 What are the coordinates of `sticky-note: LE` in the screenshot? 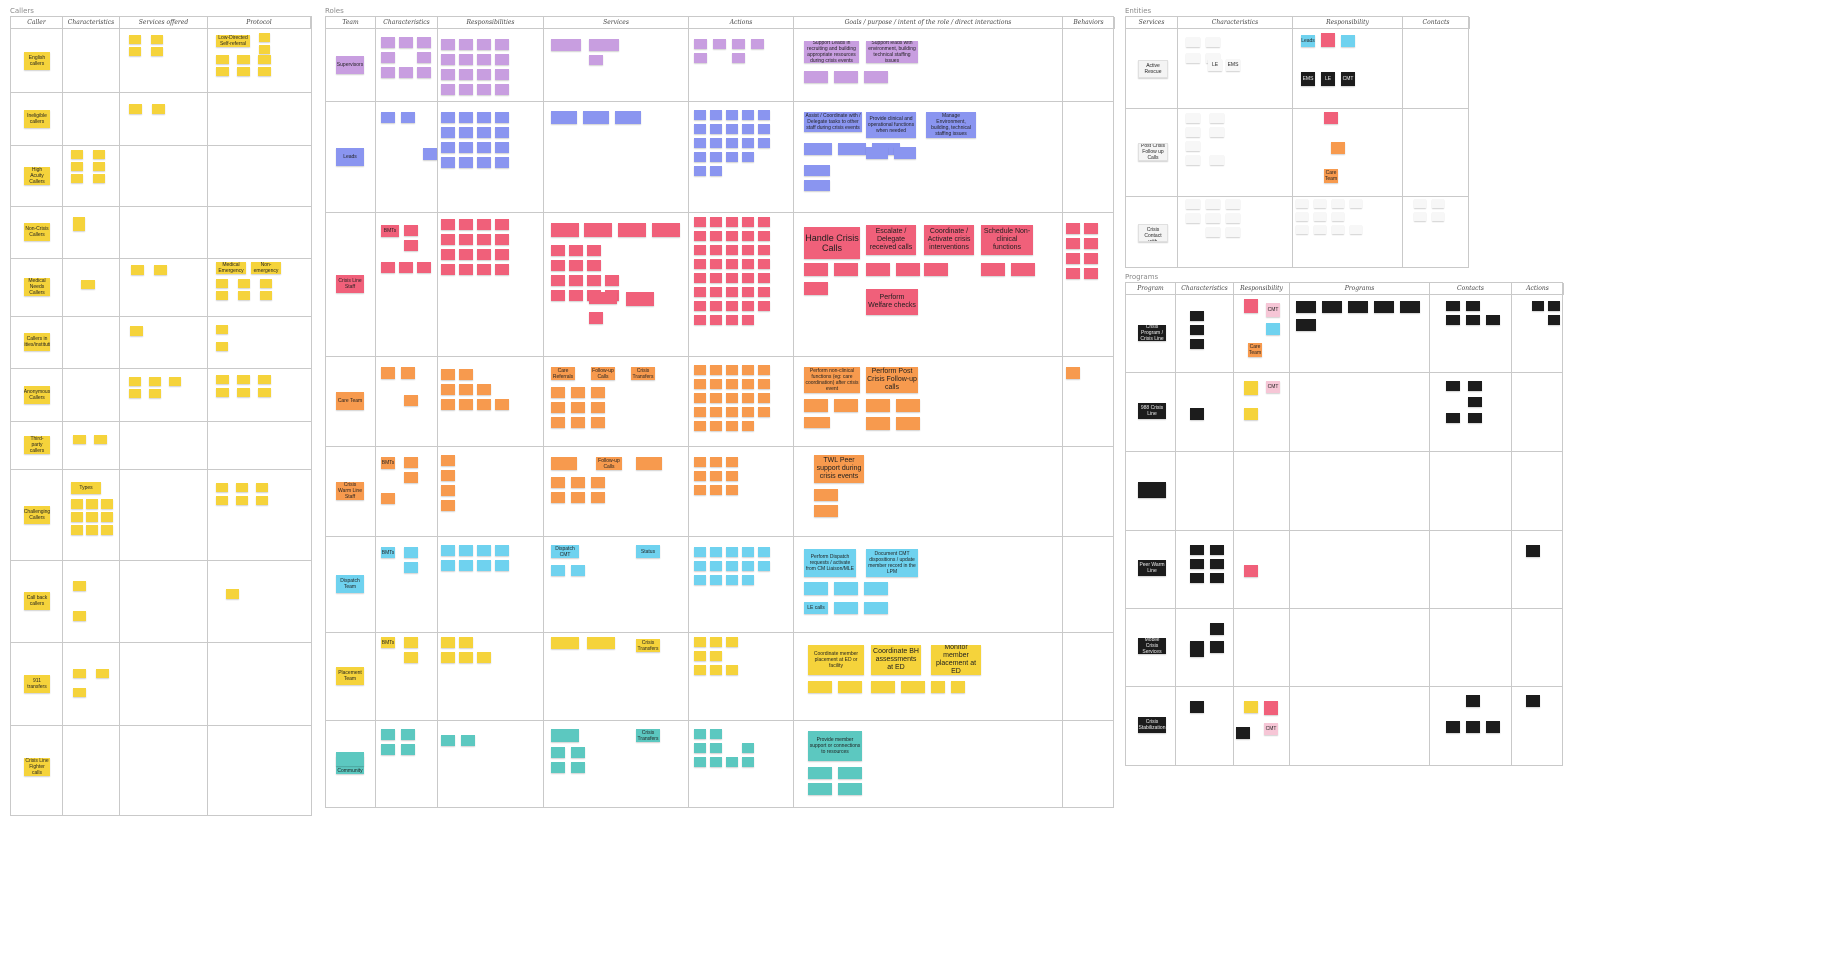 It's located at (1328, 79).